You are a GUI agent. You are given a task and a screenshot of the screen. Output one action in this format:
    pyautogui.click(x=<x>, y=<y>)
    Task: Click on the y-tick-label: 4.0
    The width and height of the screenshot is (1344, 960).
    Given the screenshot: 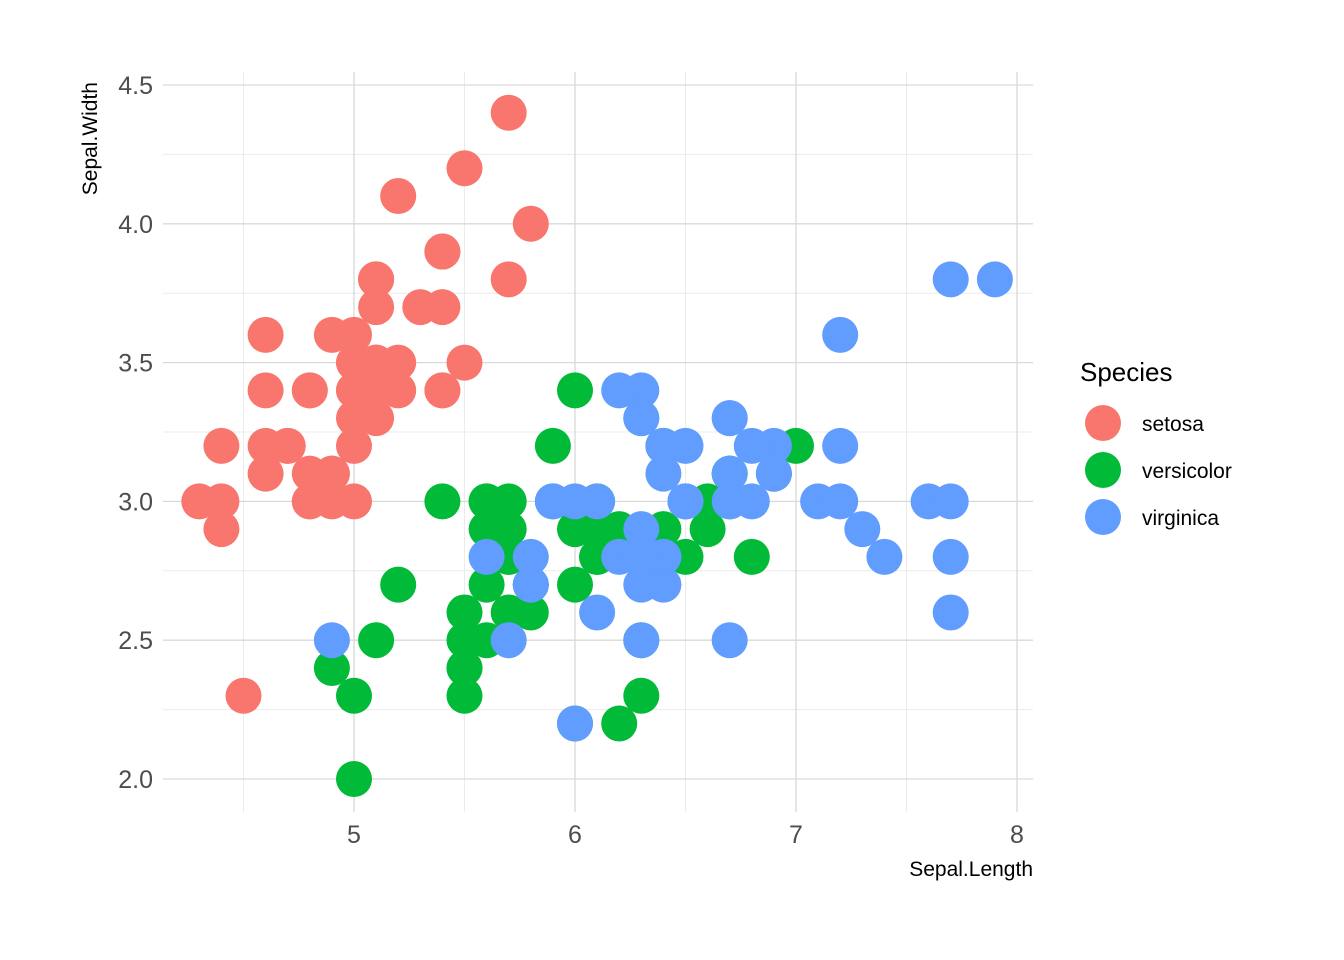 What is the action you would take?
    pyautogui.click(x=135, y=225)
    